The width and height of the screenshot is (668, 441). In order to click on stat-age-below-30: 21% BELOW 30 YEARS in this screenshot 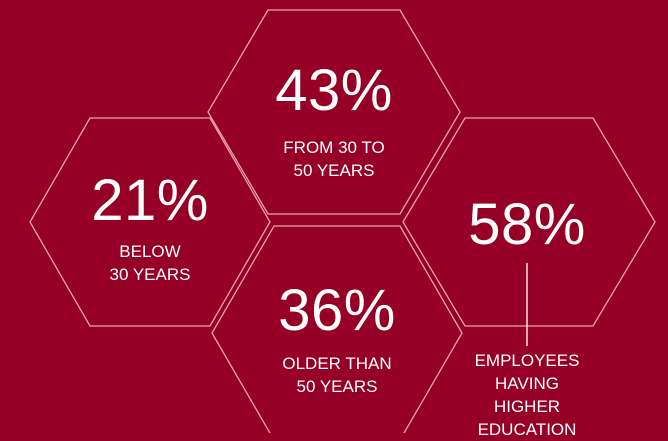, I will do `click(150, 229)`.